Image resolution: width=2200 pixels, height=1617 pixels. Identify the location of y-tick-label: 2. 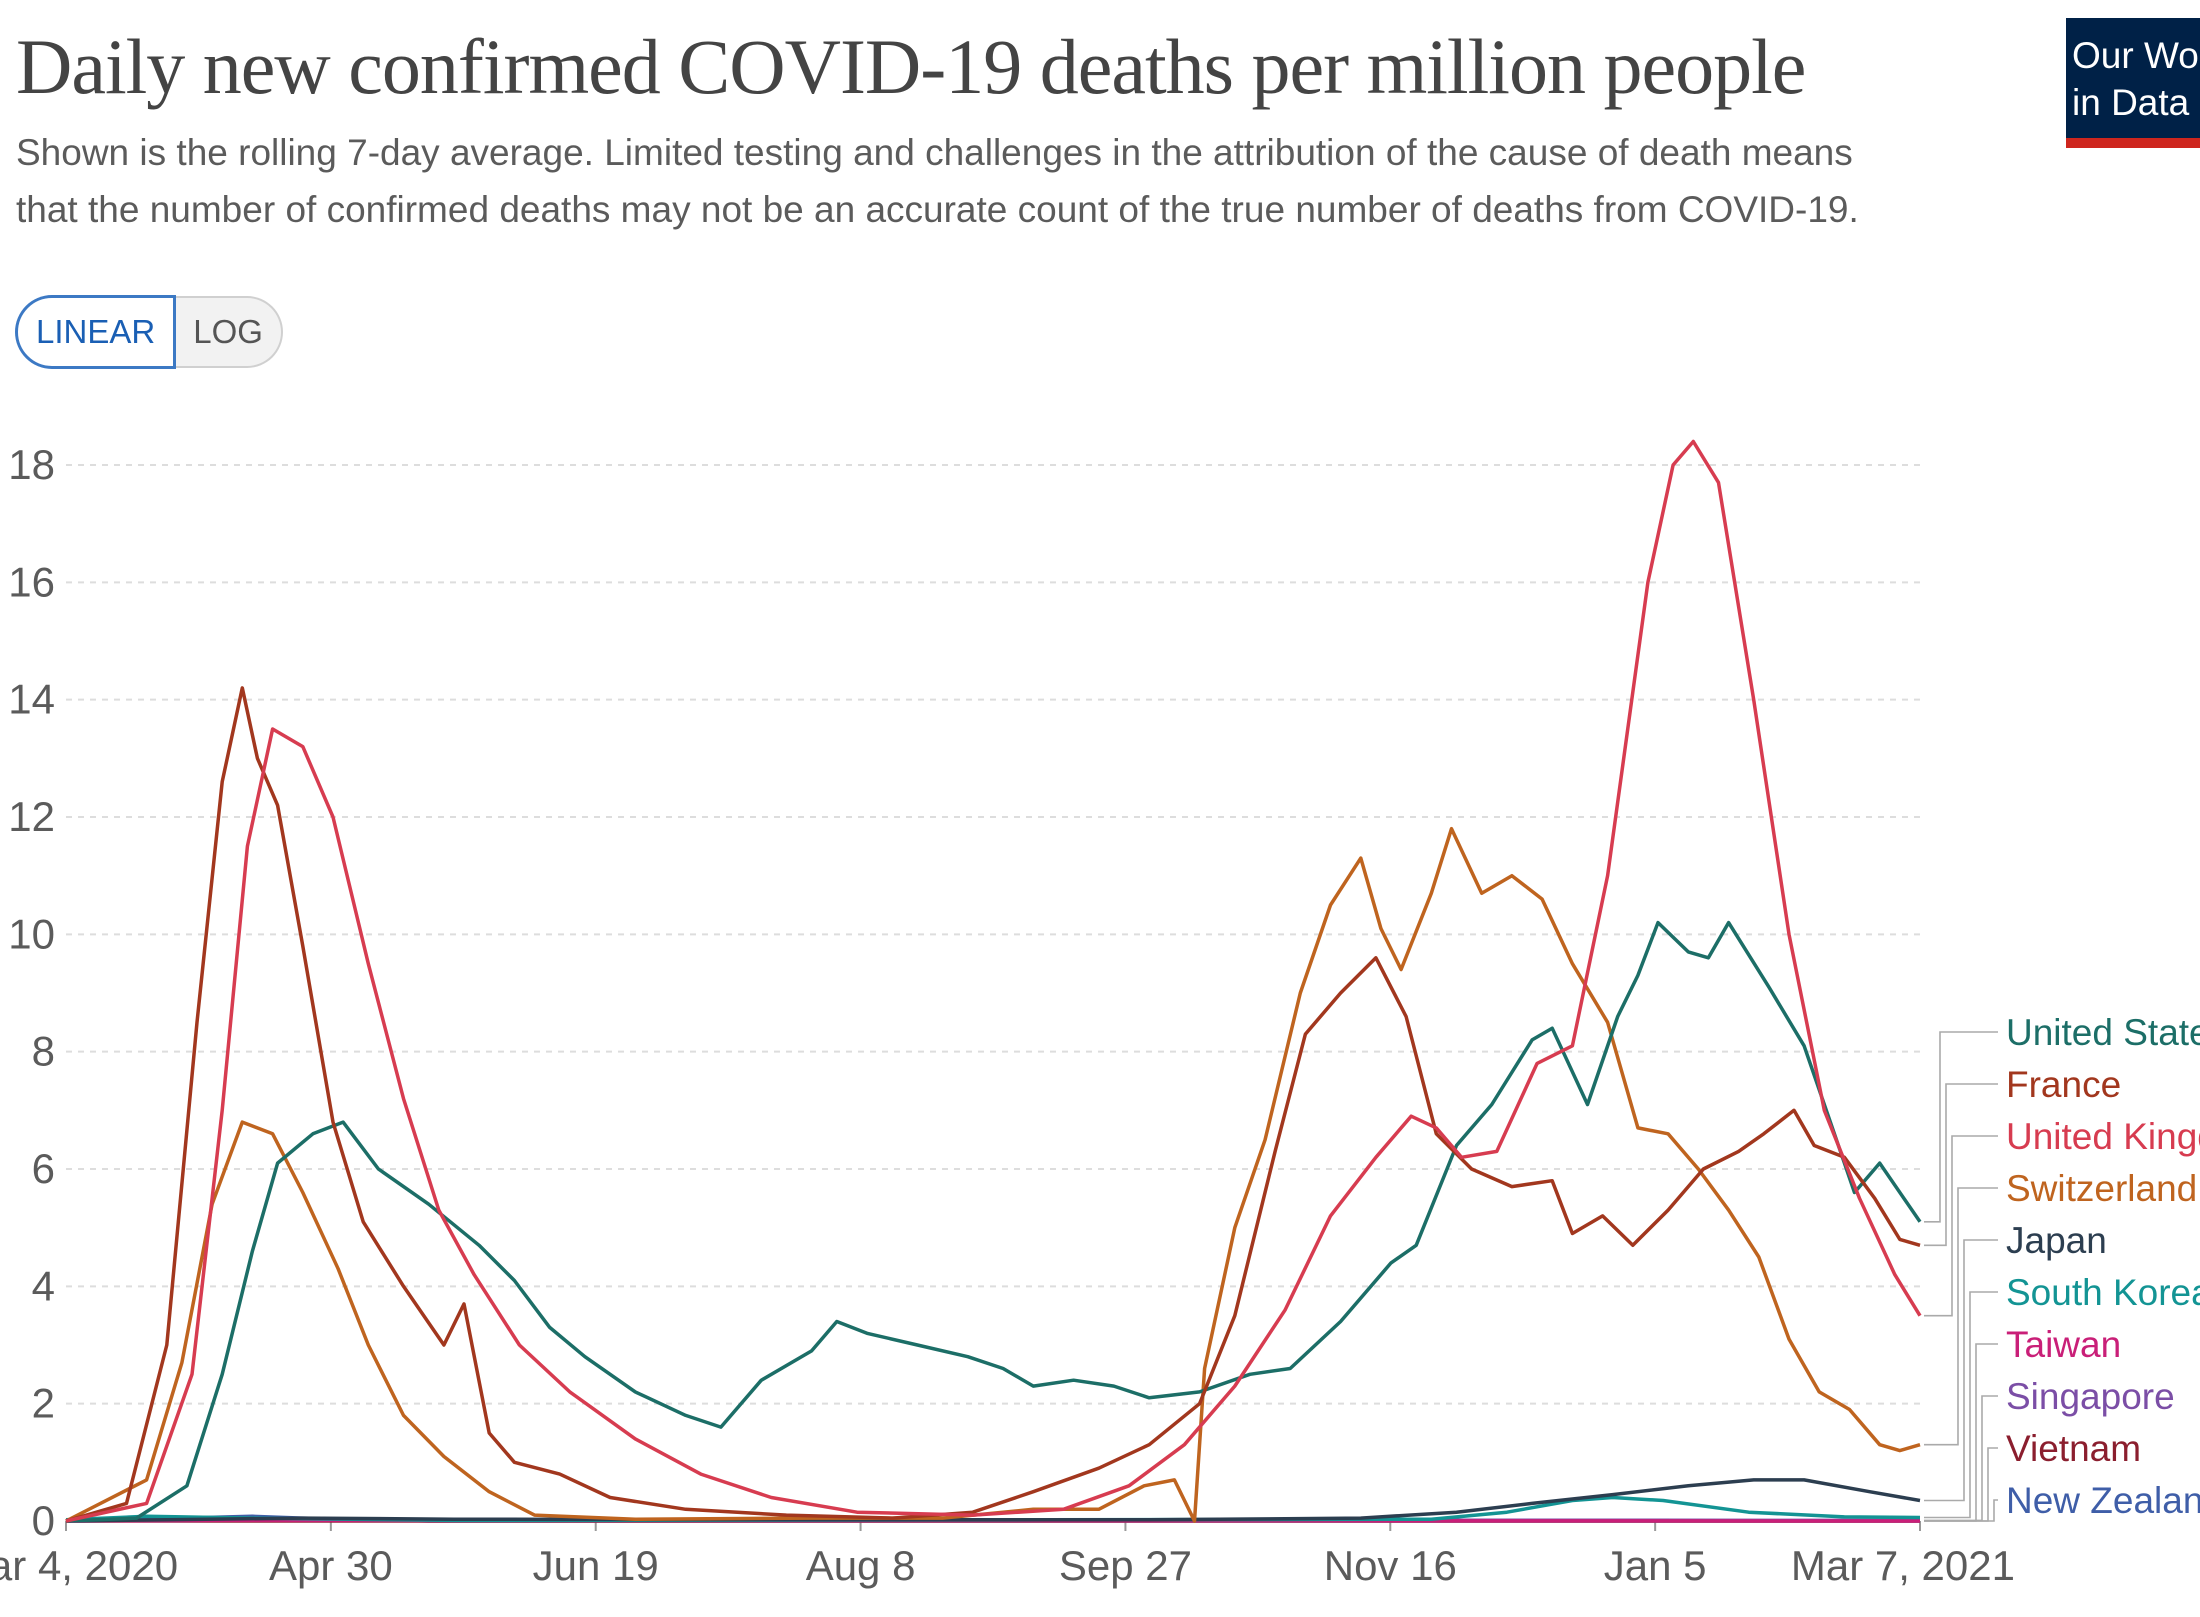
(43, 1403).